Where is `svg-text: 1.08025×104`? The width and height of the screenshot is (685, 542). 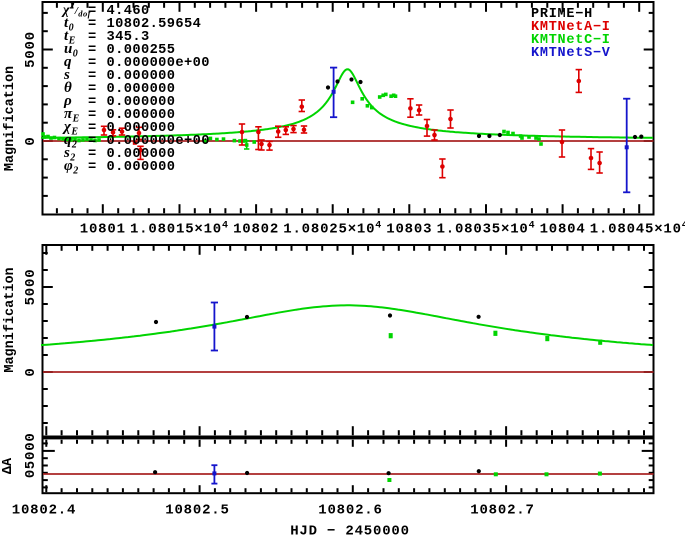 svg-text: 1.08025×104 is located at coordinates (332, 229).